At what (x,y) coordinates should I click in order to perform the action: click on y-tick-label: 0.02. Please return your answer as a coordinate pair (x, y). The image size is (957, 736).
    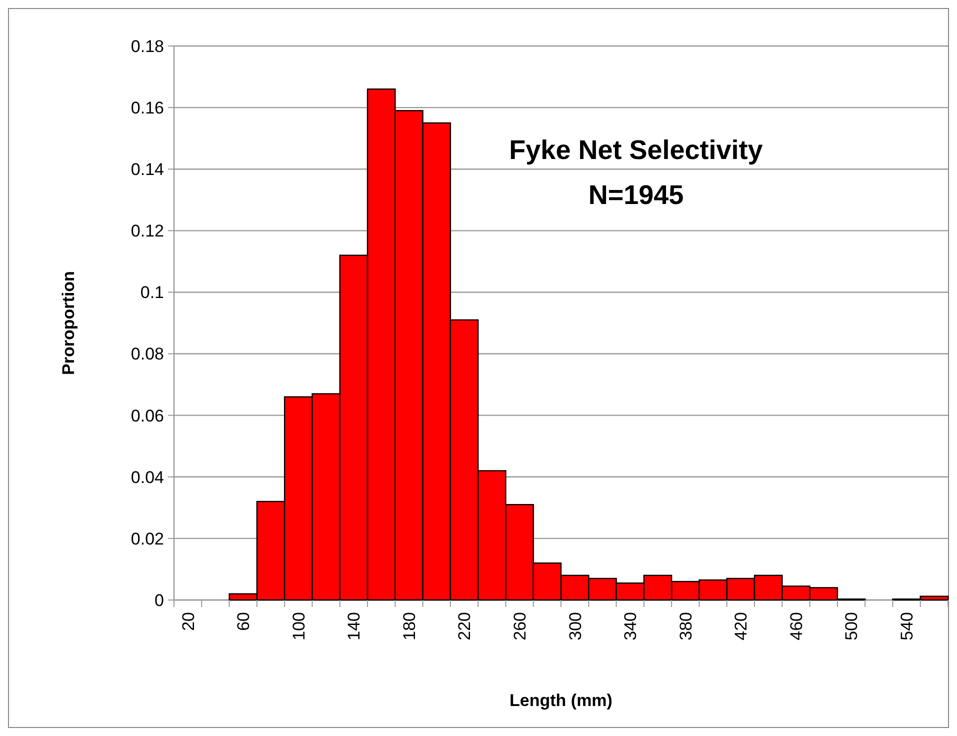
    Looking at the image, I should click on (147, 538).